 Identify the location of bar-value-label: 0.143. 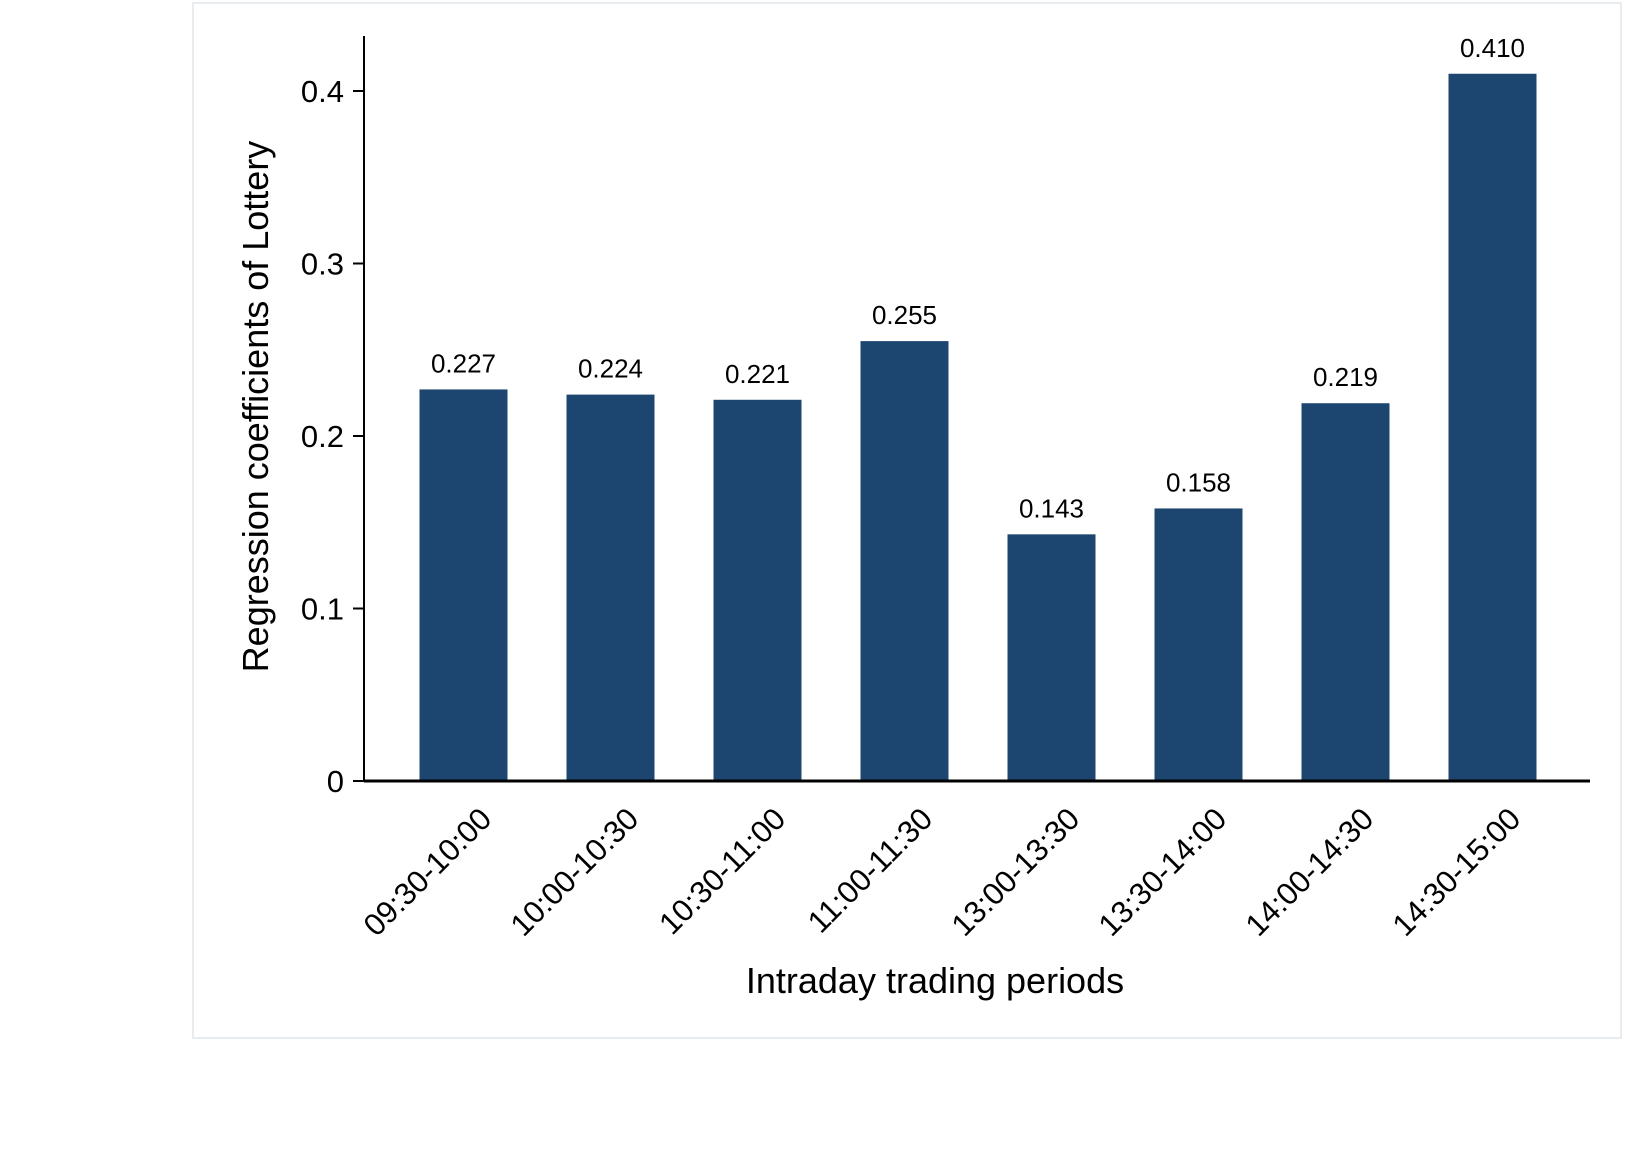
(1051, 508).